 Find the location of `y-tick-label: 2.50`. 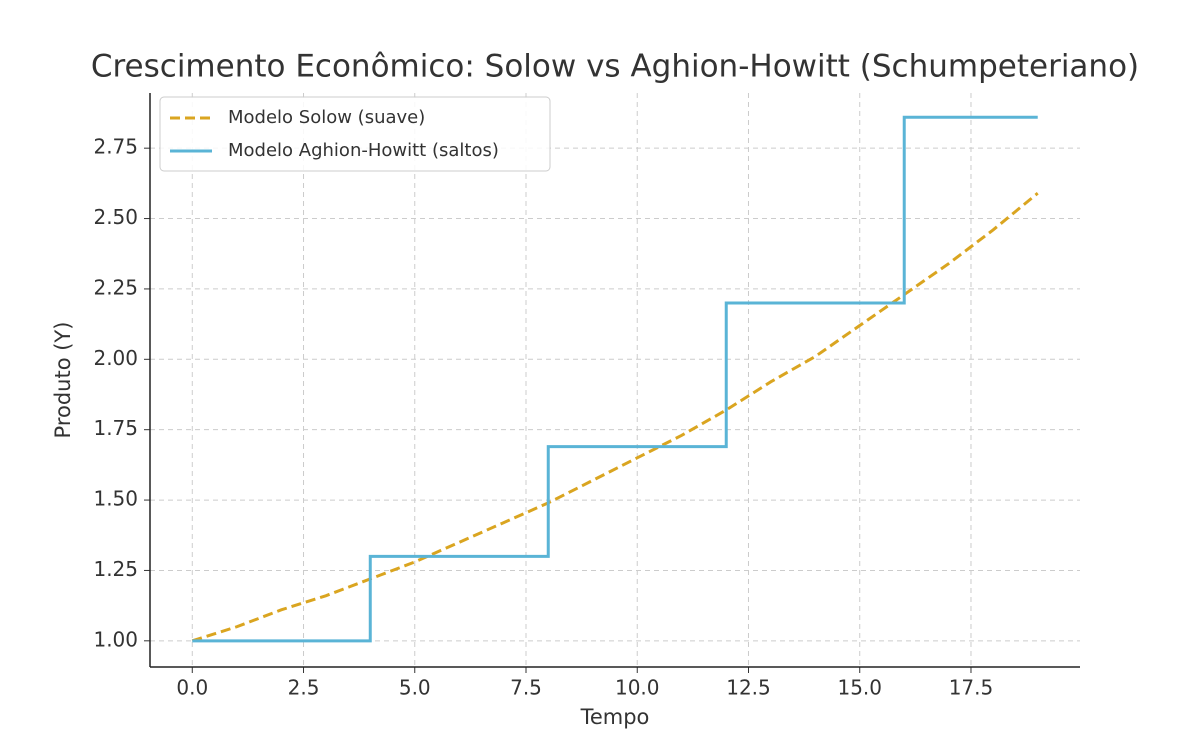

y-tick-label: 2.50 is located at coordinates (115, 217).